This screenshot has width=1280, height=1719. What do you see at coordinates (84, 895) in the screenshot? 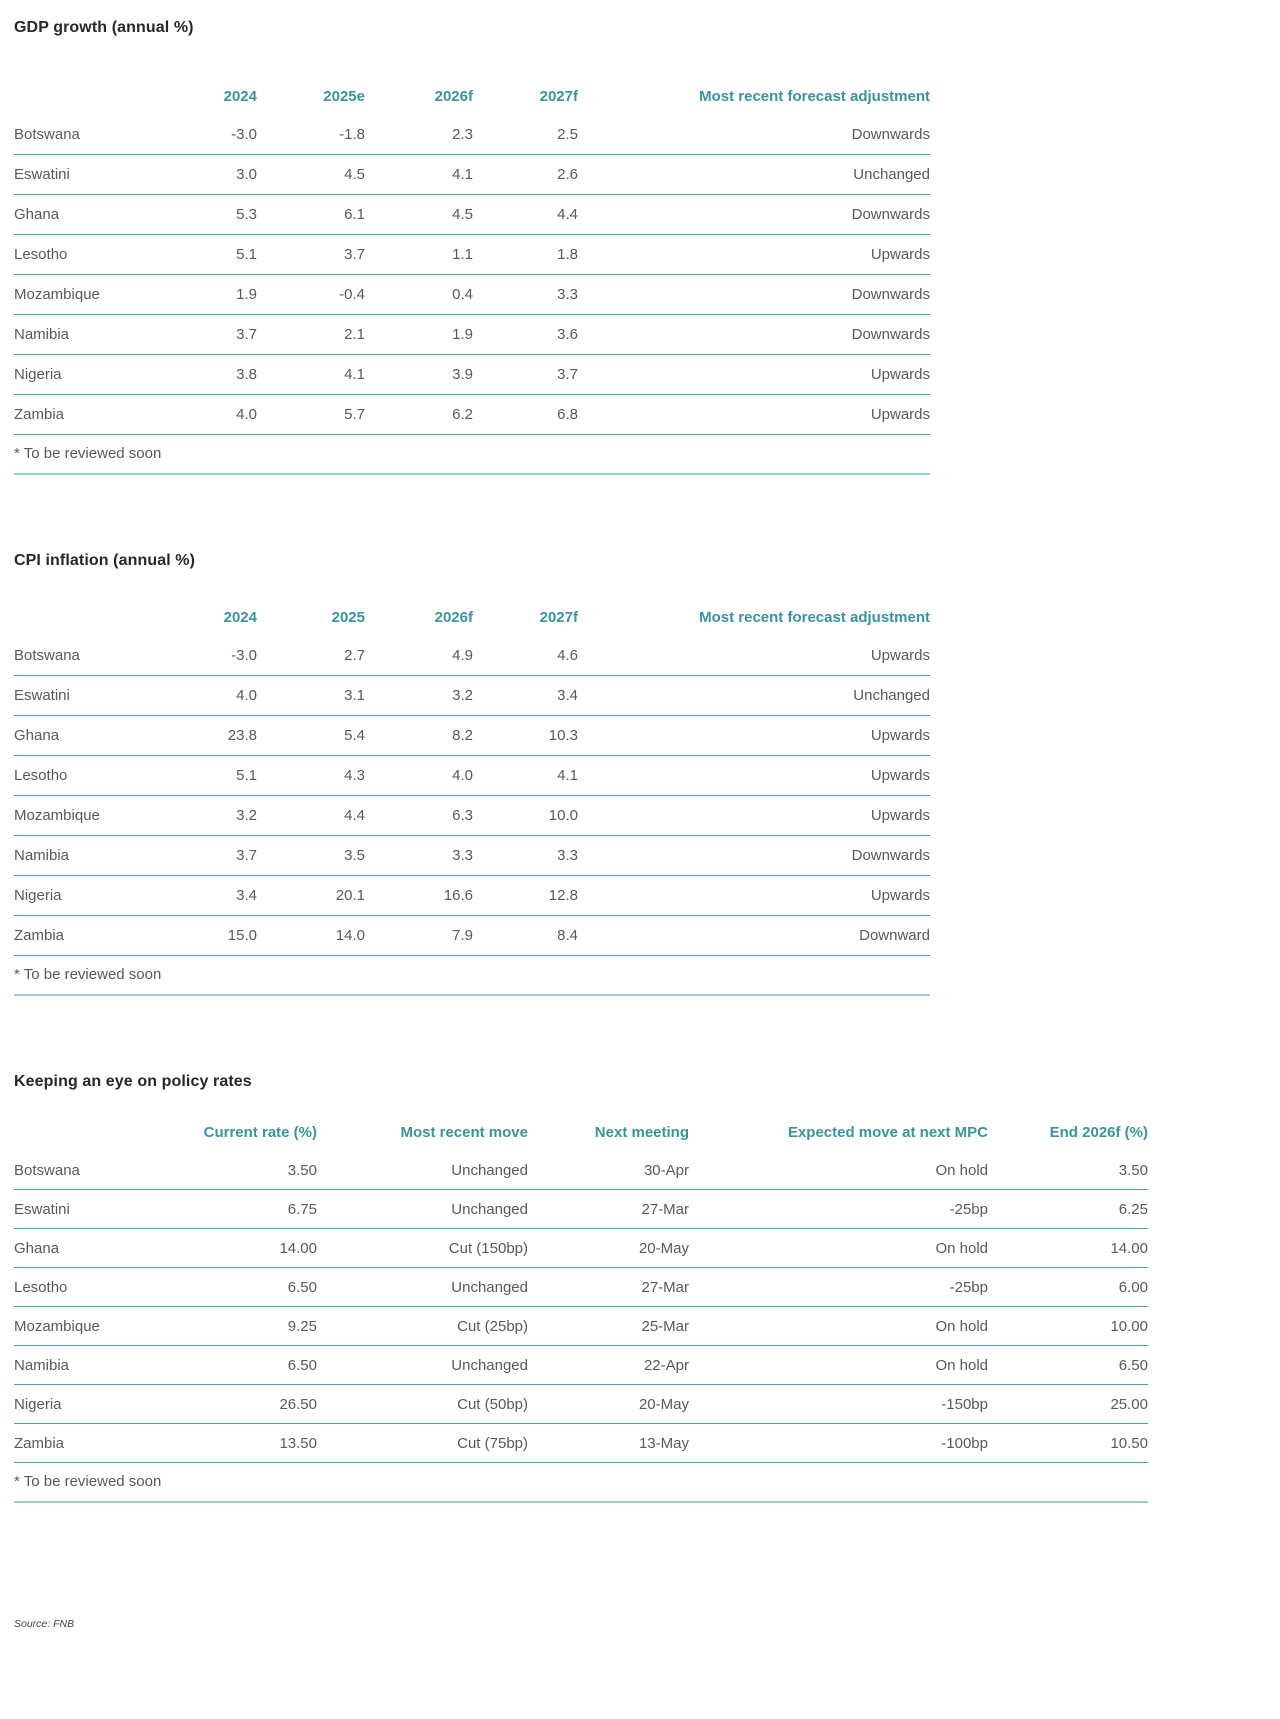
I see `country-cell: Nigeria` at bounding box center [84, 895].